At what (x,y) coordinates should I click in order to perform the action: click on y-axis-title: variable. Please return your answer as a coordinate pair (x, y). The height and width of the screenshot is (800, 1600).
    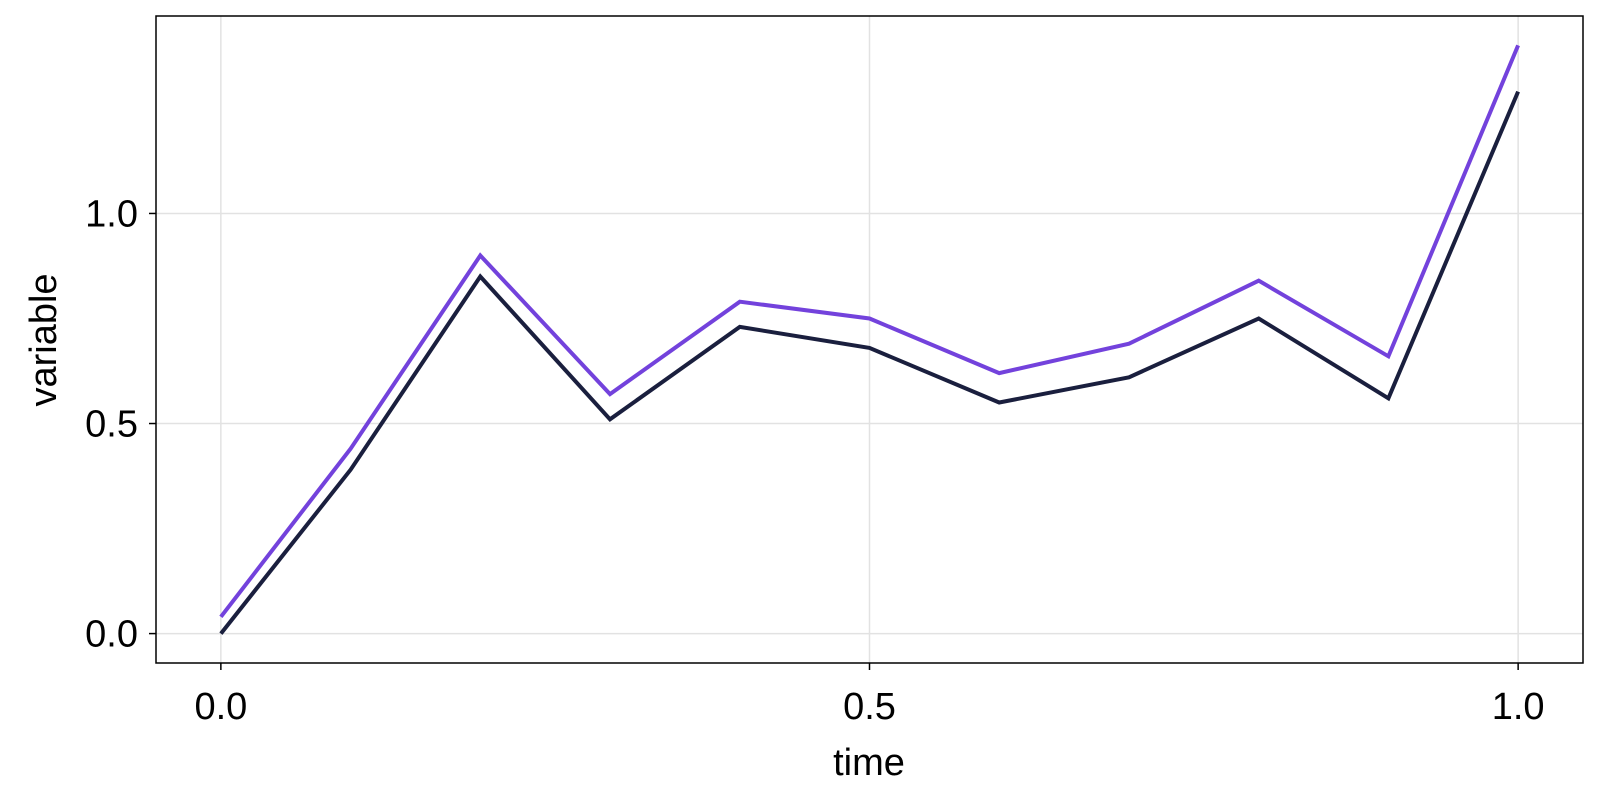
    Looking at the image, I should click on (44, 339).